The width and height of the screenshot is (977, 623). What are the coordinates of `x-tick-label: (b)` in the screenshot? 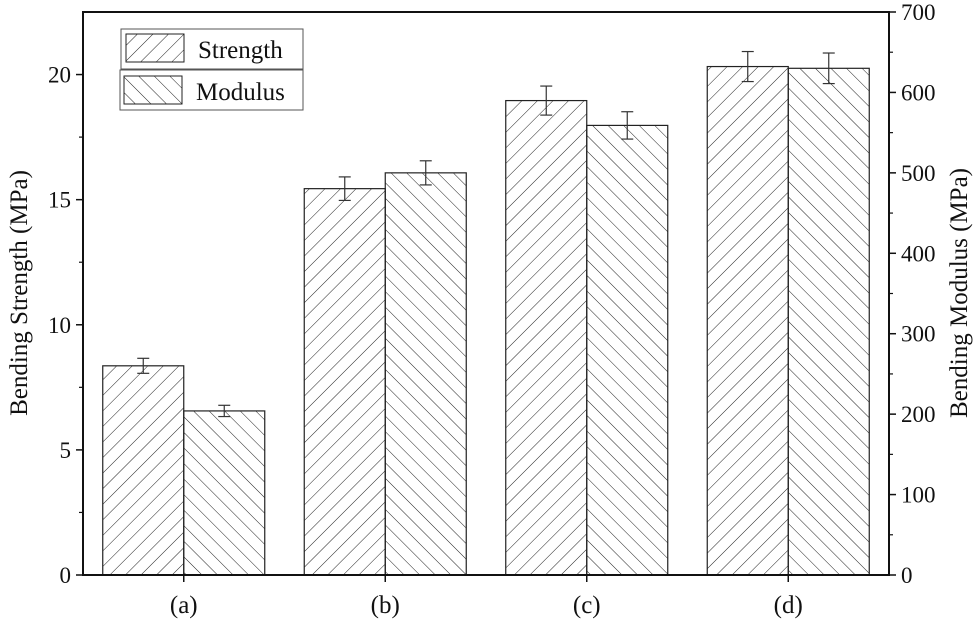 It's located at (385, 605).